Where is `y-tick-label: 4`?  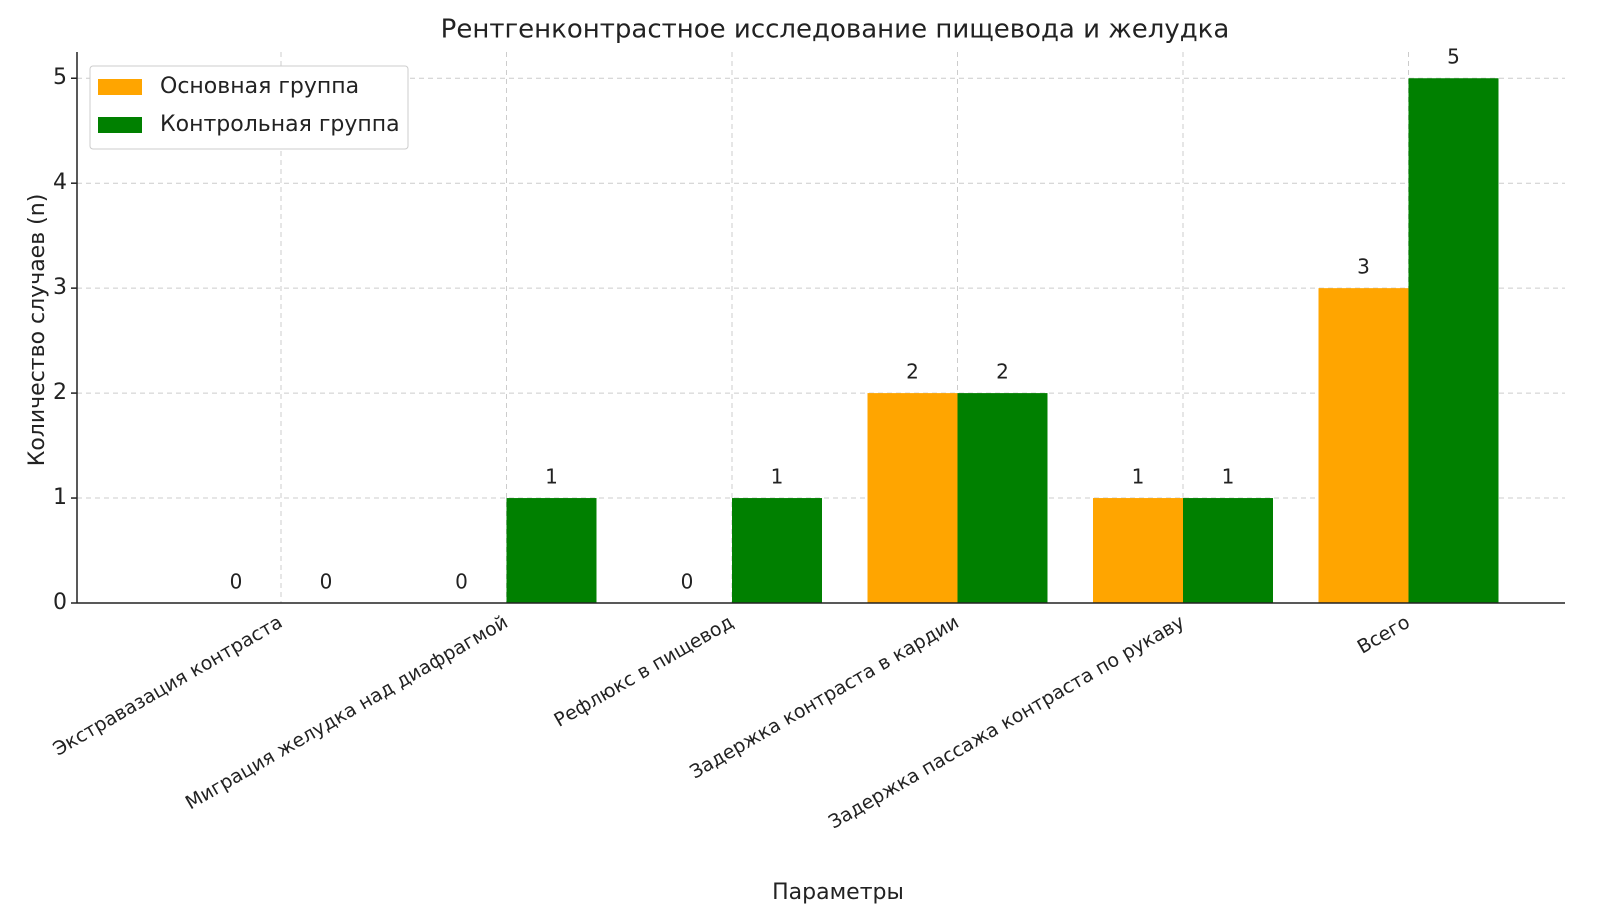 y-tick-label: 4 is located at coordinates (60, 182).